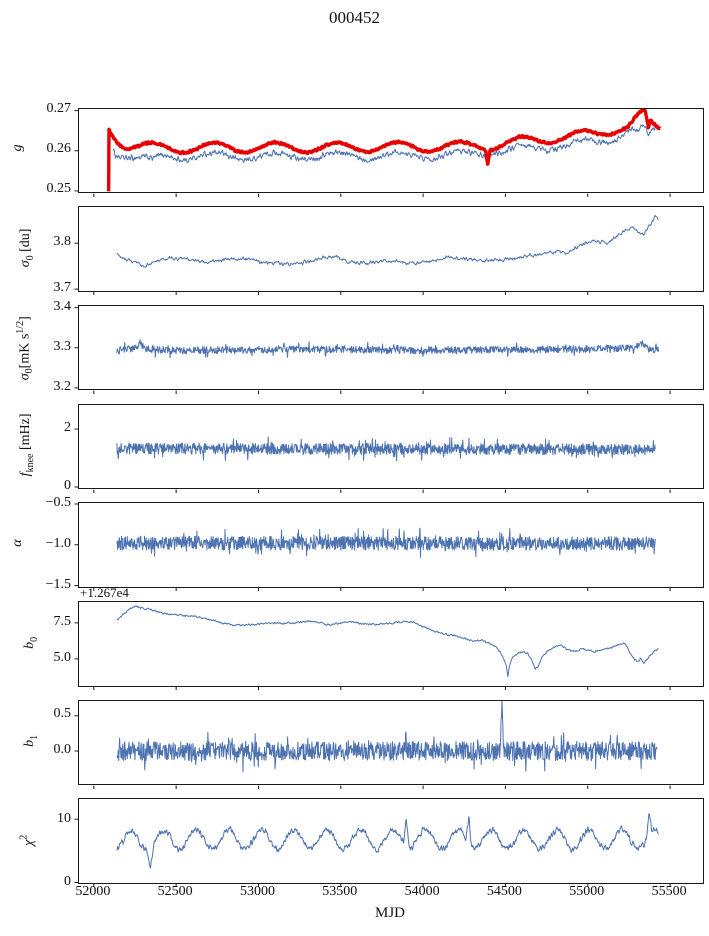  I want to click on y-tick-label: 3.8, so click(62, 242).